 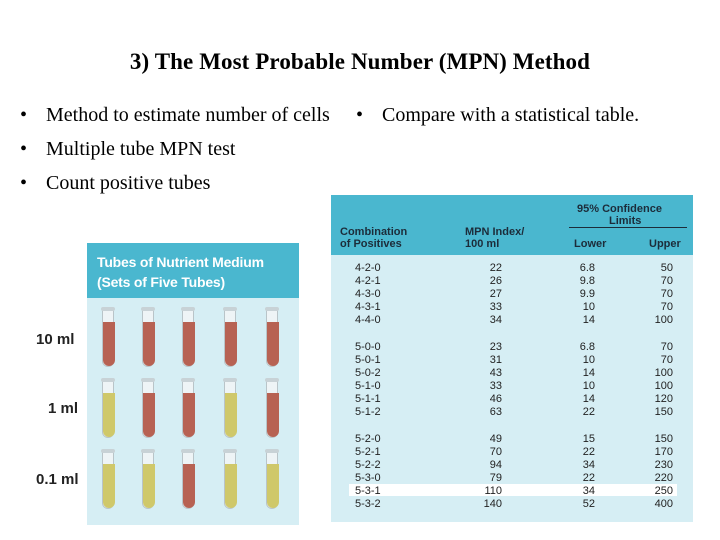 I want to click on tubes-header-line1: Tubes of Nutrient Medium, so click(x=180, y=262).